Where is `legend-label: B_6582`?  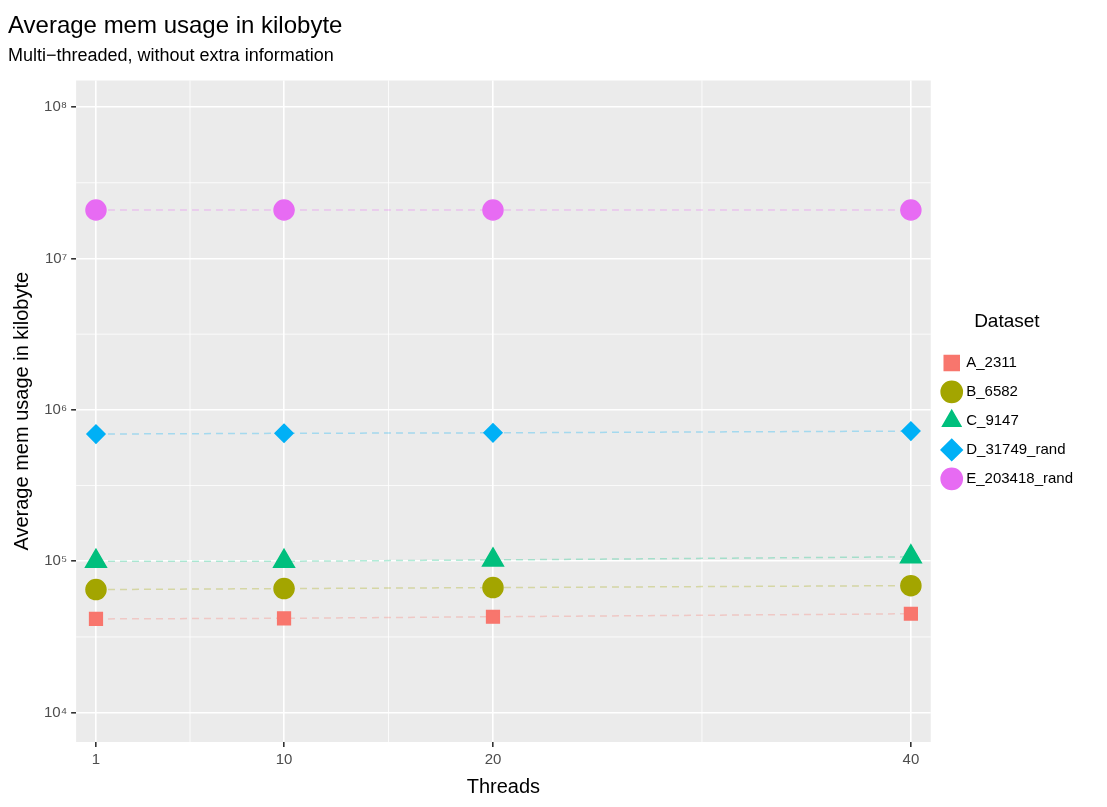 legend-label: B_6582 is located at coordinates (992, 391).